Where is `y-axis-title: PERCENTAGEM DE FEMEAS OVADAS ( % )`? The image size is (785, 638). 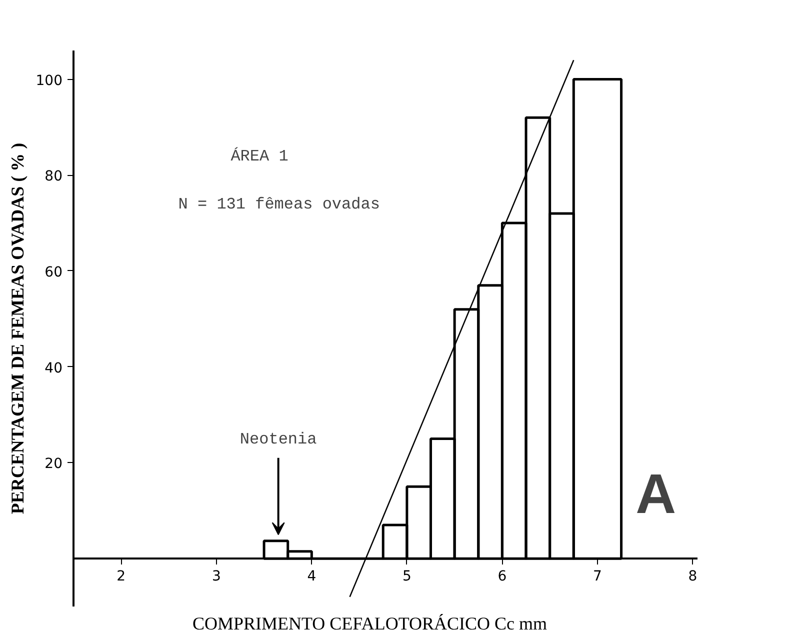
y-axis-title: PERCENTAGEM DE FEMEAS OVADAS ( % ) is located at coordinates (18, 328).